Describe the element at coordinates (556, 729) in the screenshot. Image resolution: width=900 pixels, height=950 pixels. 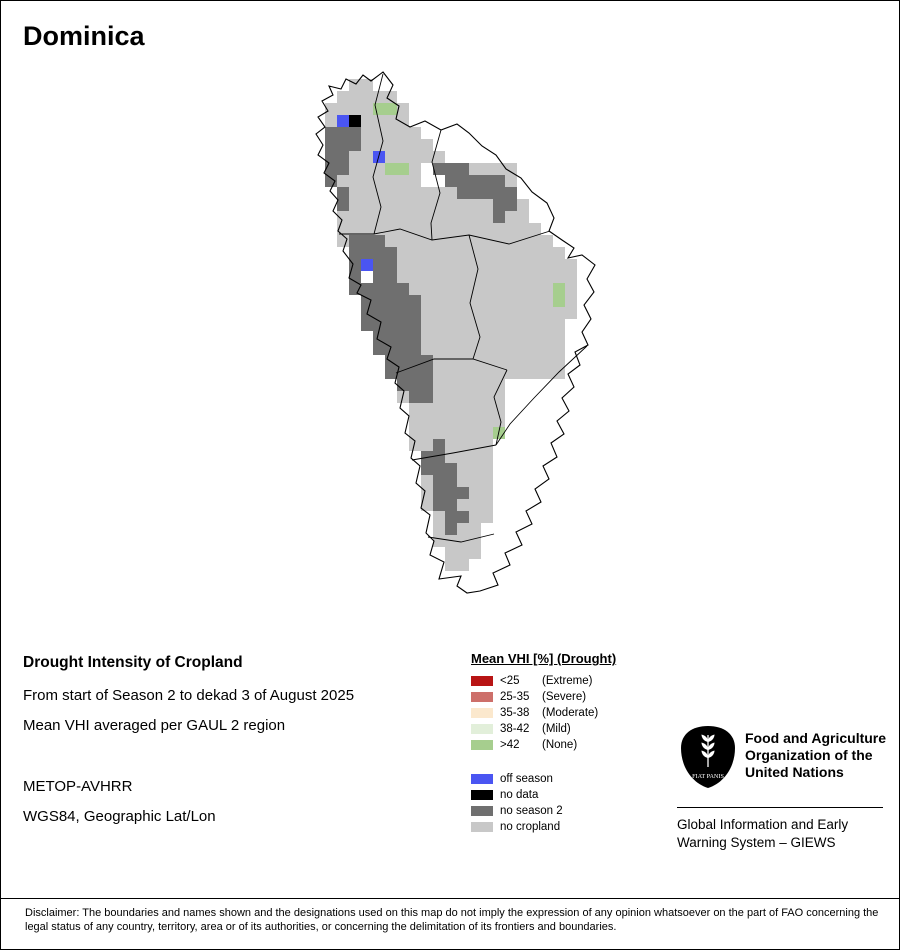
I see `legend-label: (Mild)` at that location.